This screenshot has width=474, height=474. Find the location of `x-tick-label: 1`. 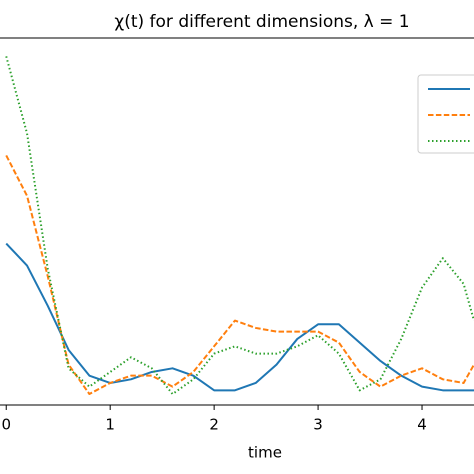

x-tick-label: 1 is located at coordinates (110, 425).